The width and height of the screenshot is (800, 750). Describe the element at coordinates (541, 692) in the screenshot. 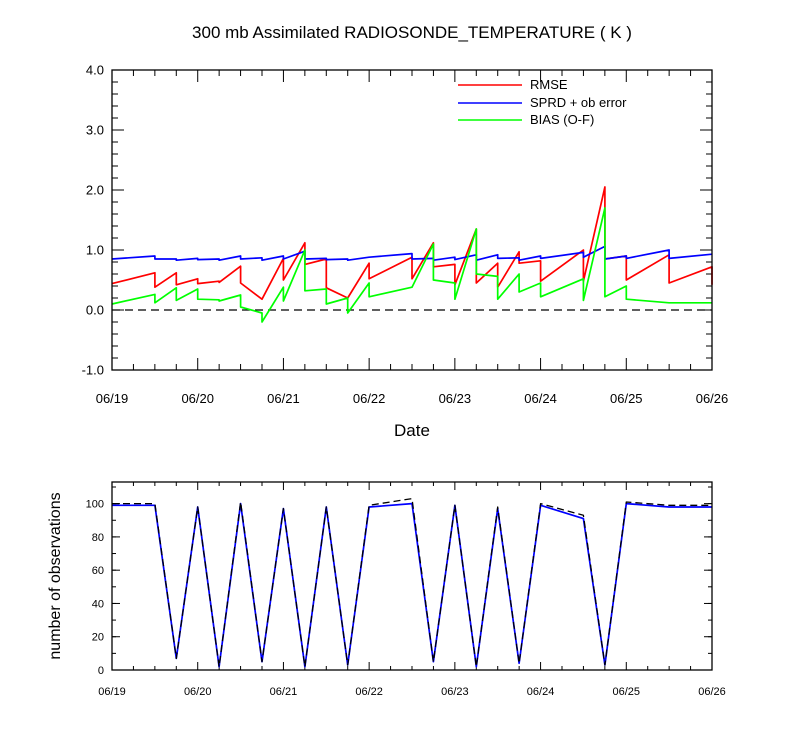

I see `bottom-x-tick-label: 06/24` at that location.